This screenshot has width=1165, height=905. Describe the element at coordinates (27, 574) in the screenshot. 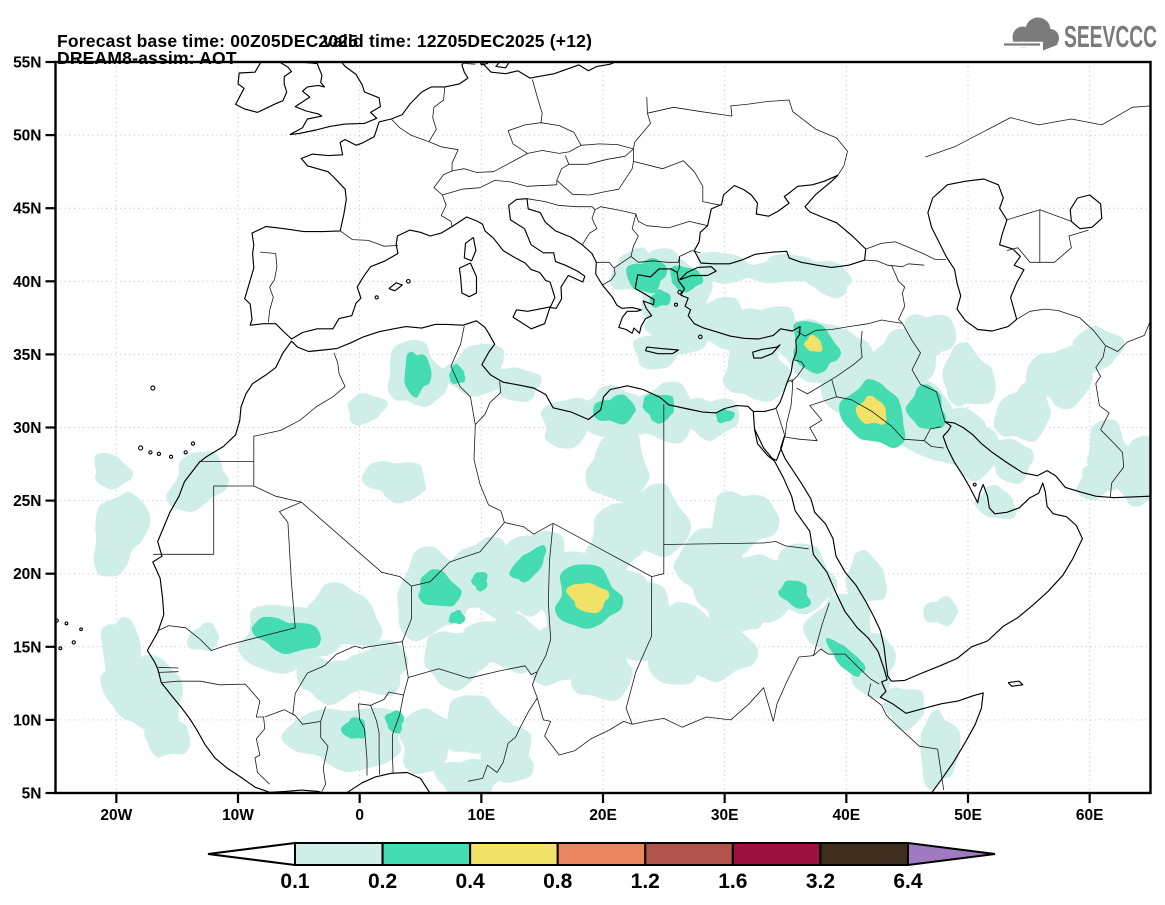

I see `y-tick-label: 20N` at that location.